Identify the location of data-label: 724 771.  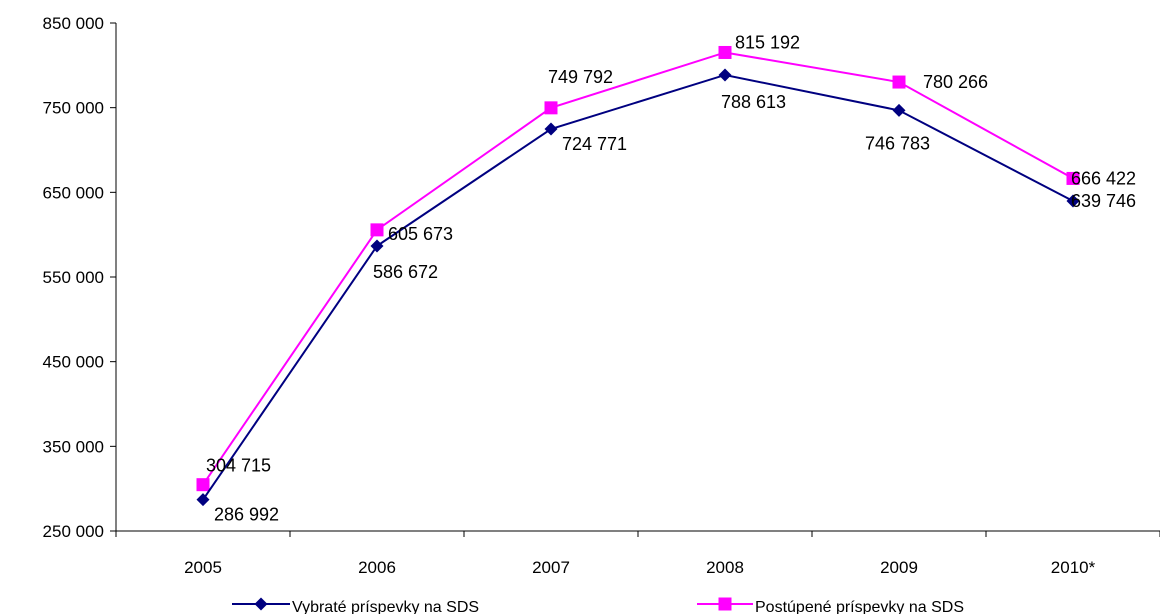
(594, 144).